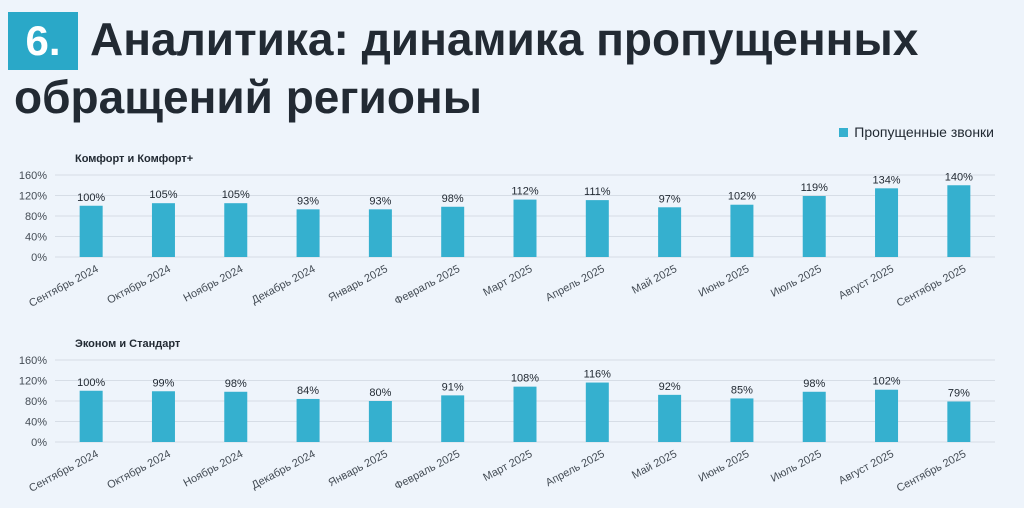 The image size is (1024, 508). What do you see at coordinates (959, 177) in the screenshot?
I see `data-label: 140%` at bounding box center [959, 177].